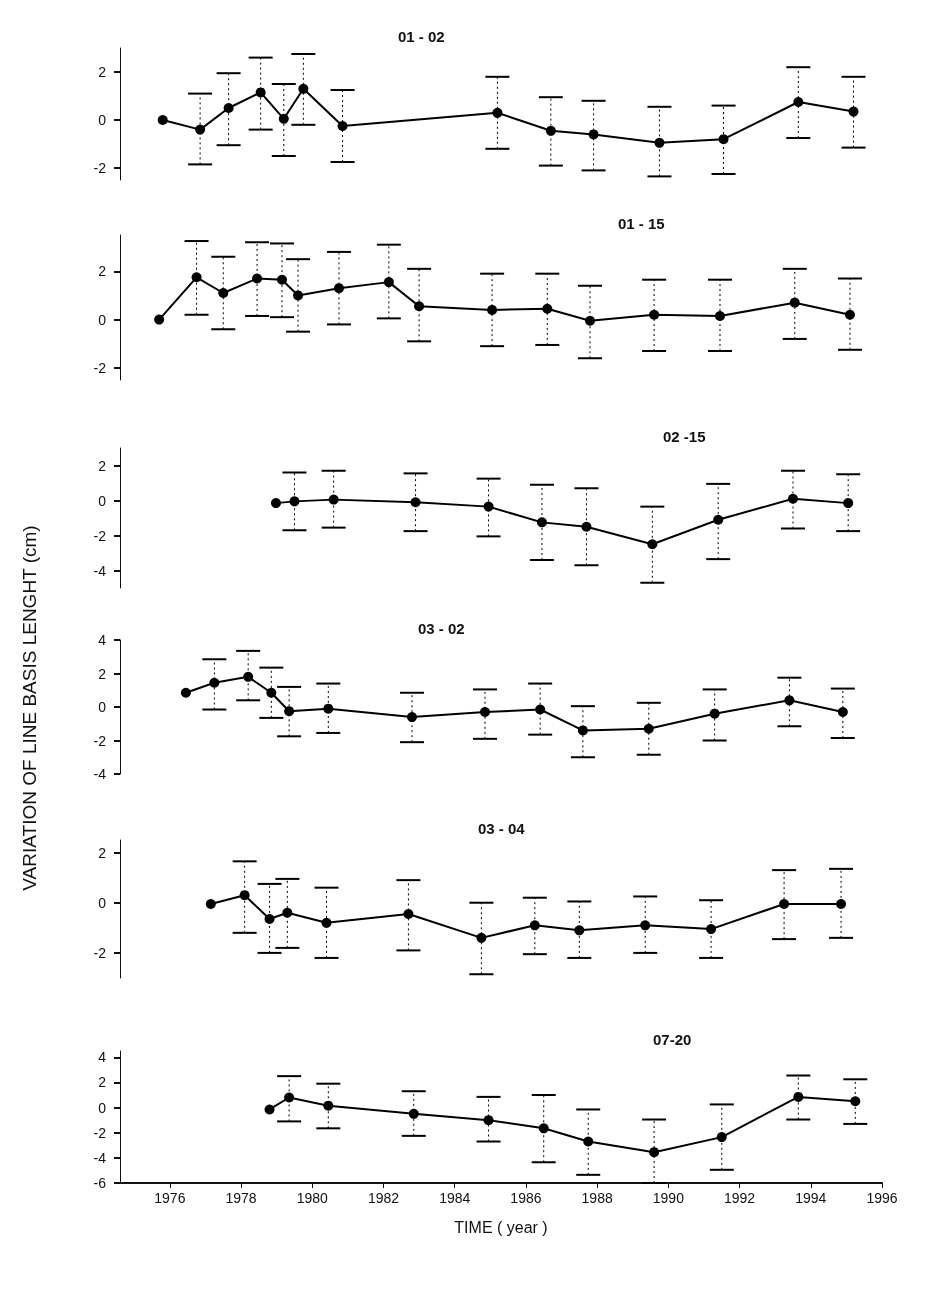 This screenshot has height=1298, width=936. Describe the element at coordinates (501, 1227) in the screenshot. I see `x-axis-title: TIME ( year )` at that location.